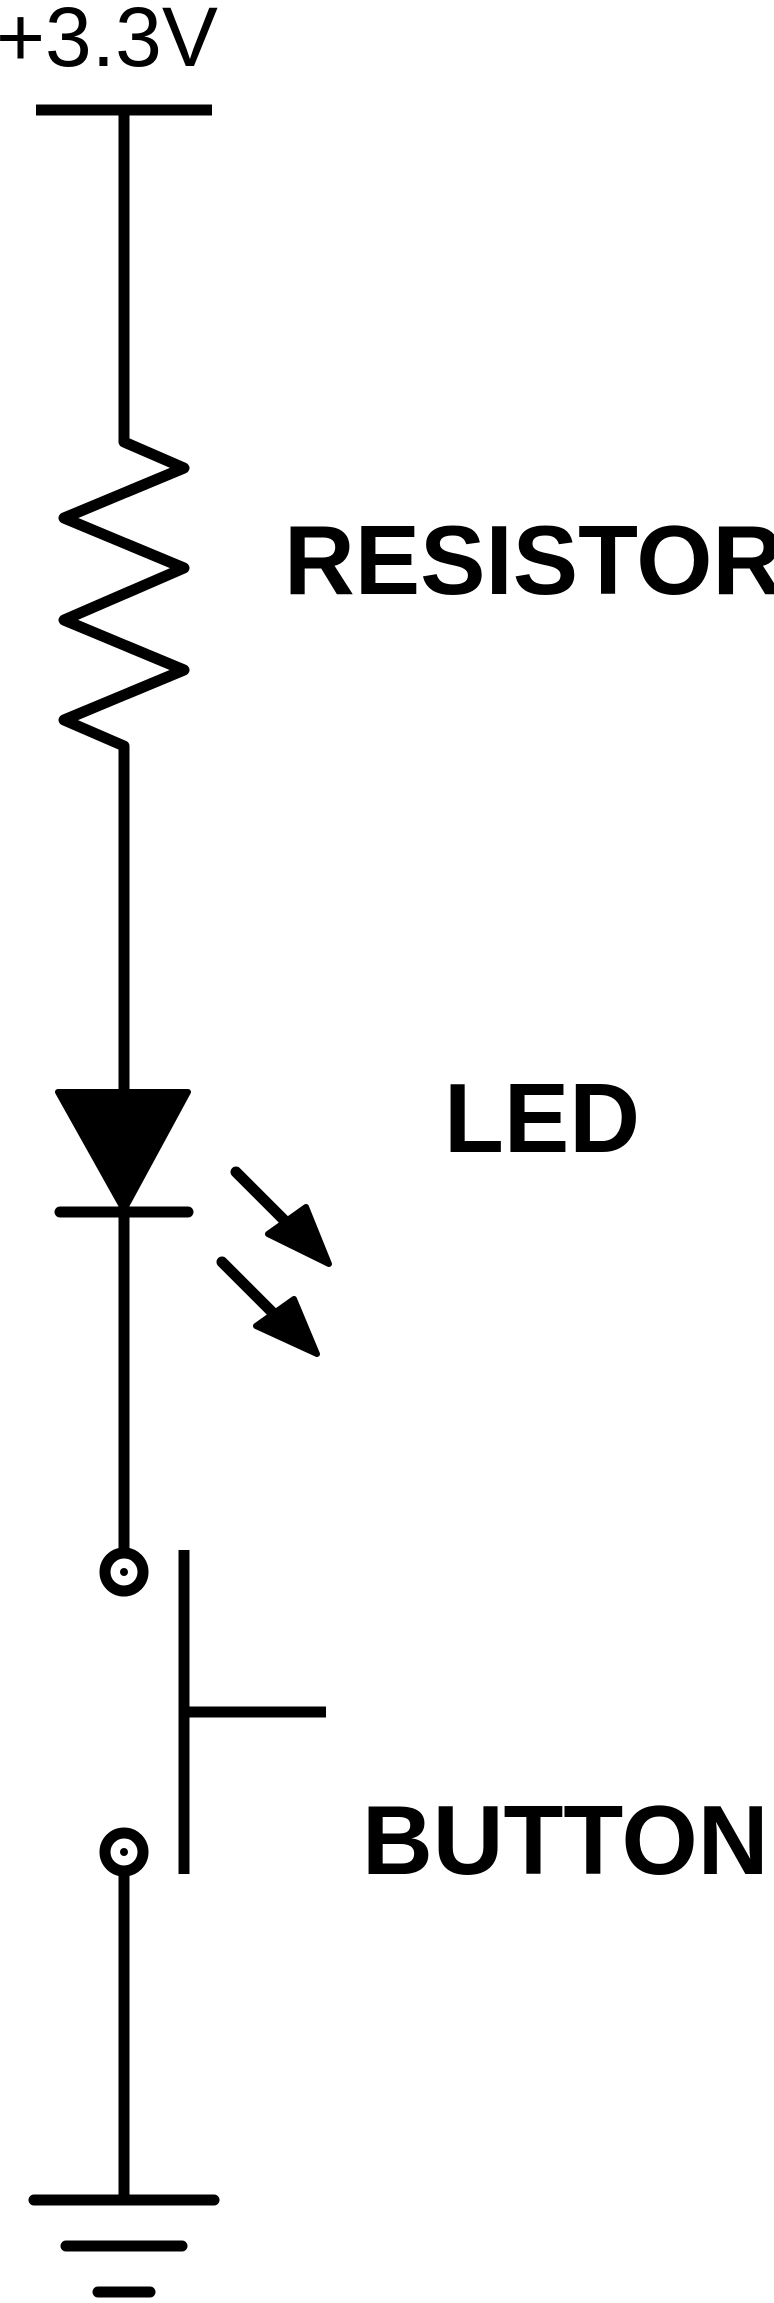 Image resolution: width=774 pixels, height=2303 pixels. What do you see at coordinates (124, 594) in the screenshot?
I see `resistor-symbol` at bounding box center [124, 594].